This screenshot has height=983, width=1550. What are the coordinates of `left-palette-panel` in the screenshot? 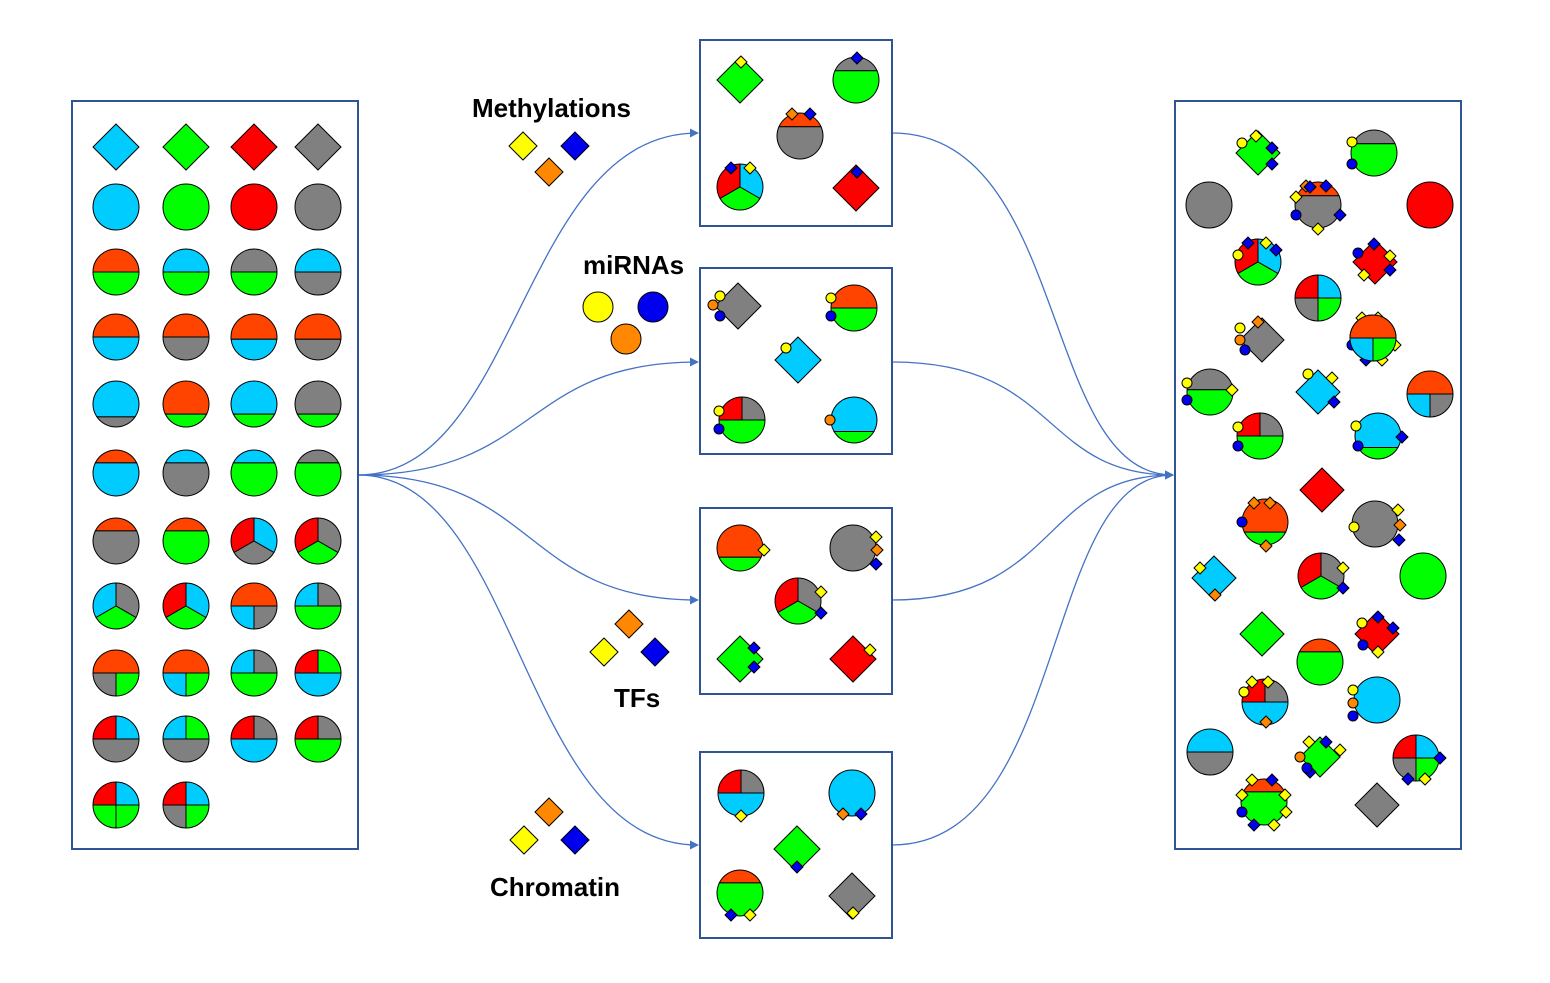 It's located at (215, 475).